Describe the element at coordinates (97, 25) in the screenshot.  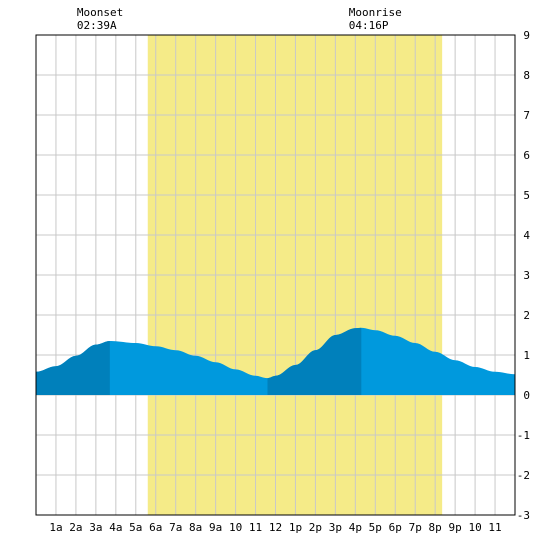
I see `moonset-time: 02:39A` at that location.